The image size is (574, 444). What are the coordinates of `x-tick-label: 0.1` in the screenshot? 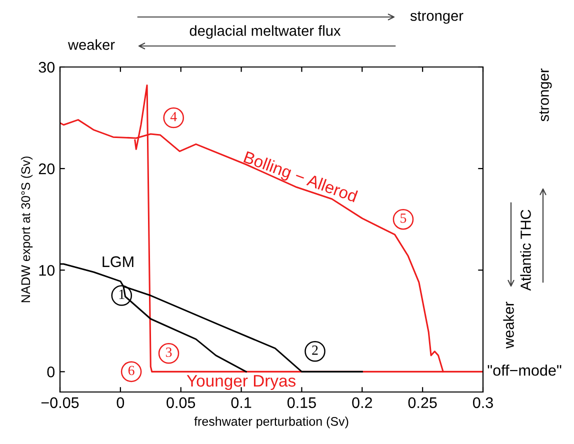 It's located at (241, 402).